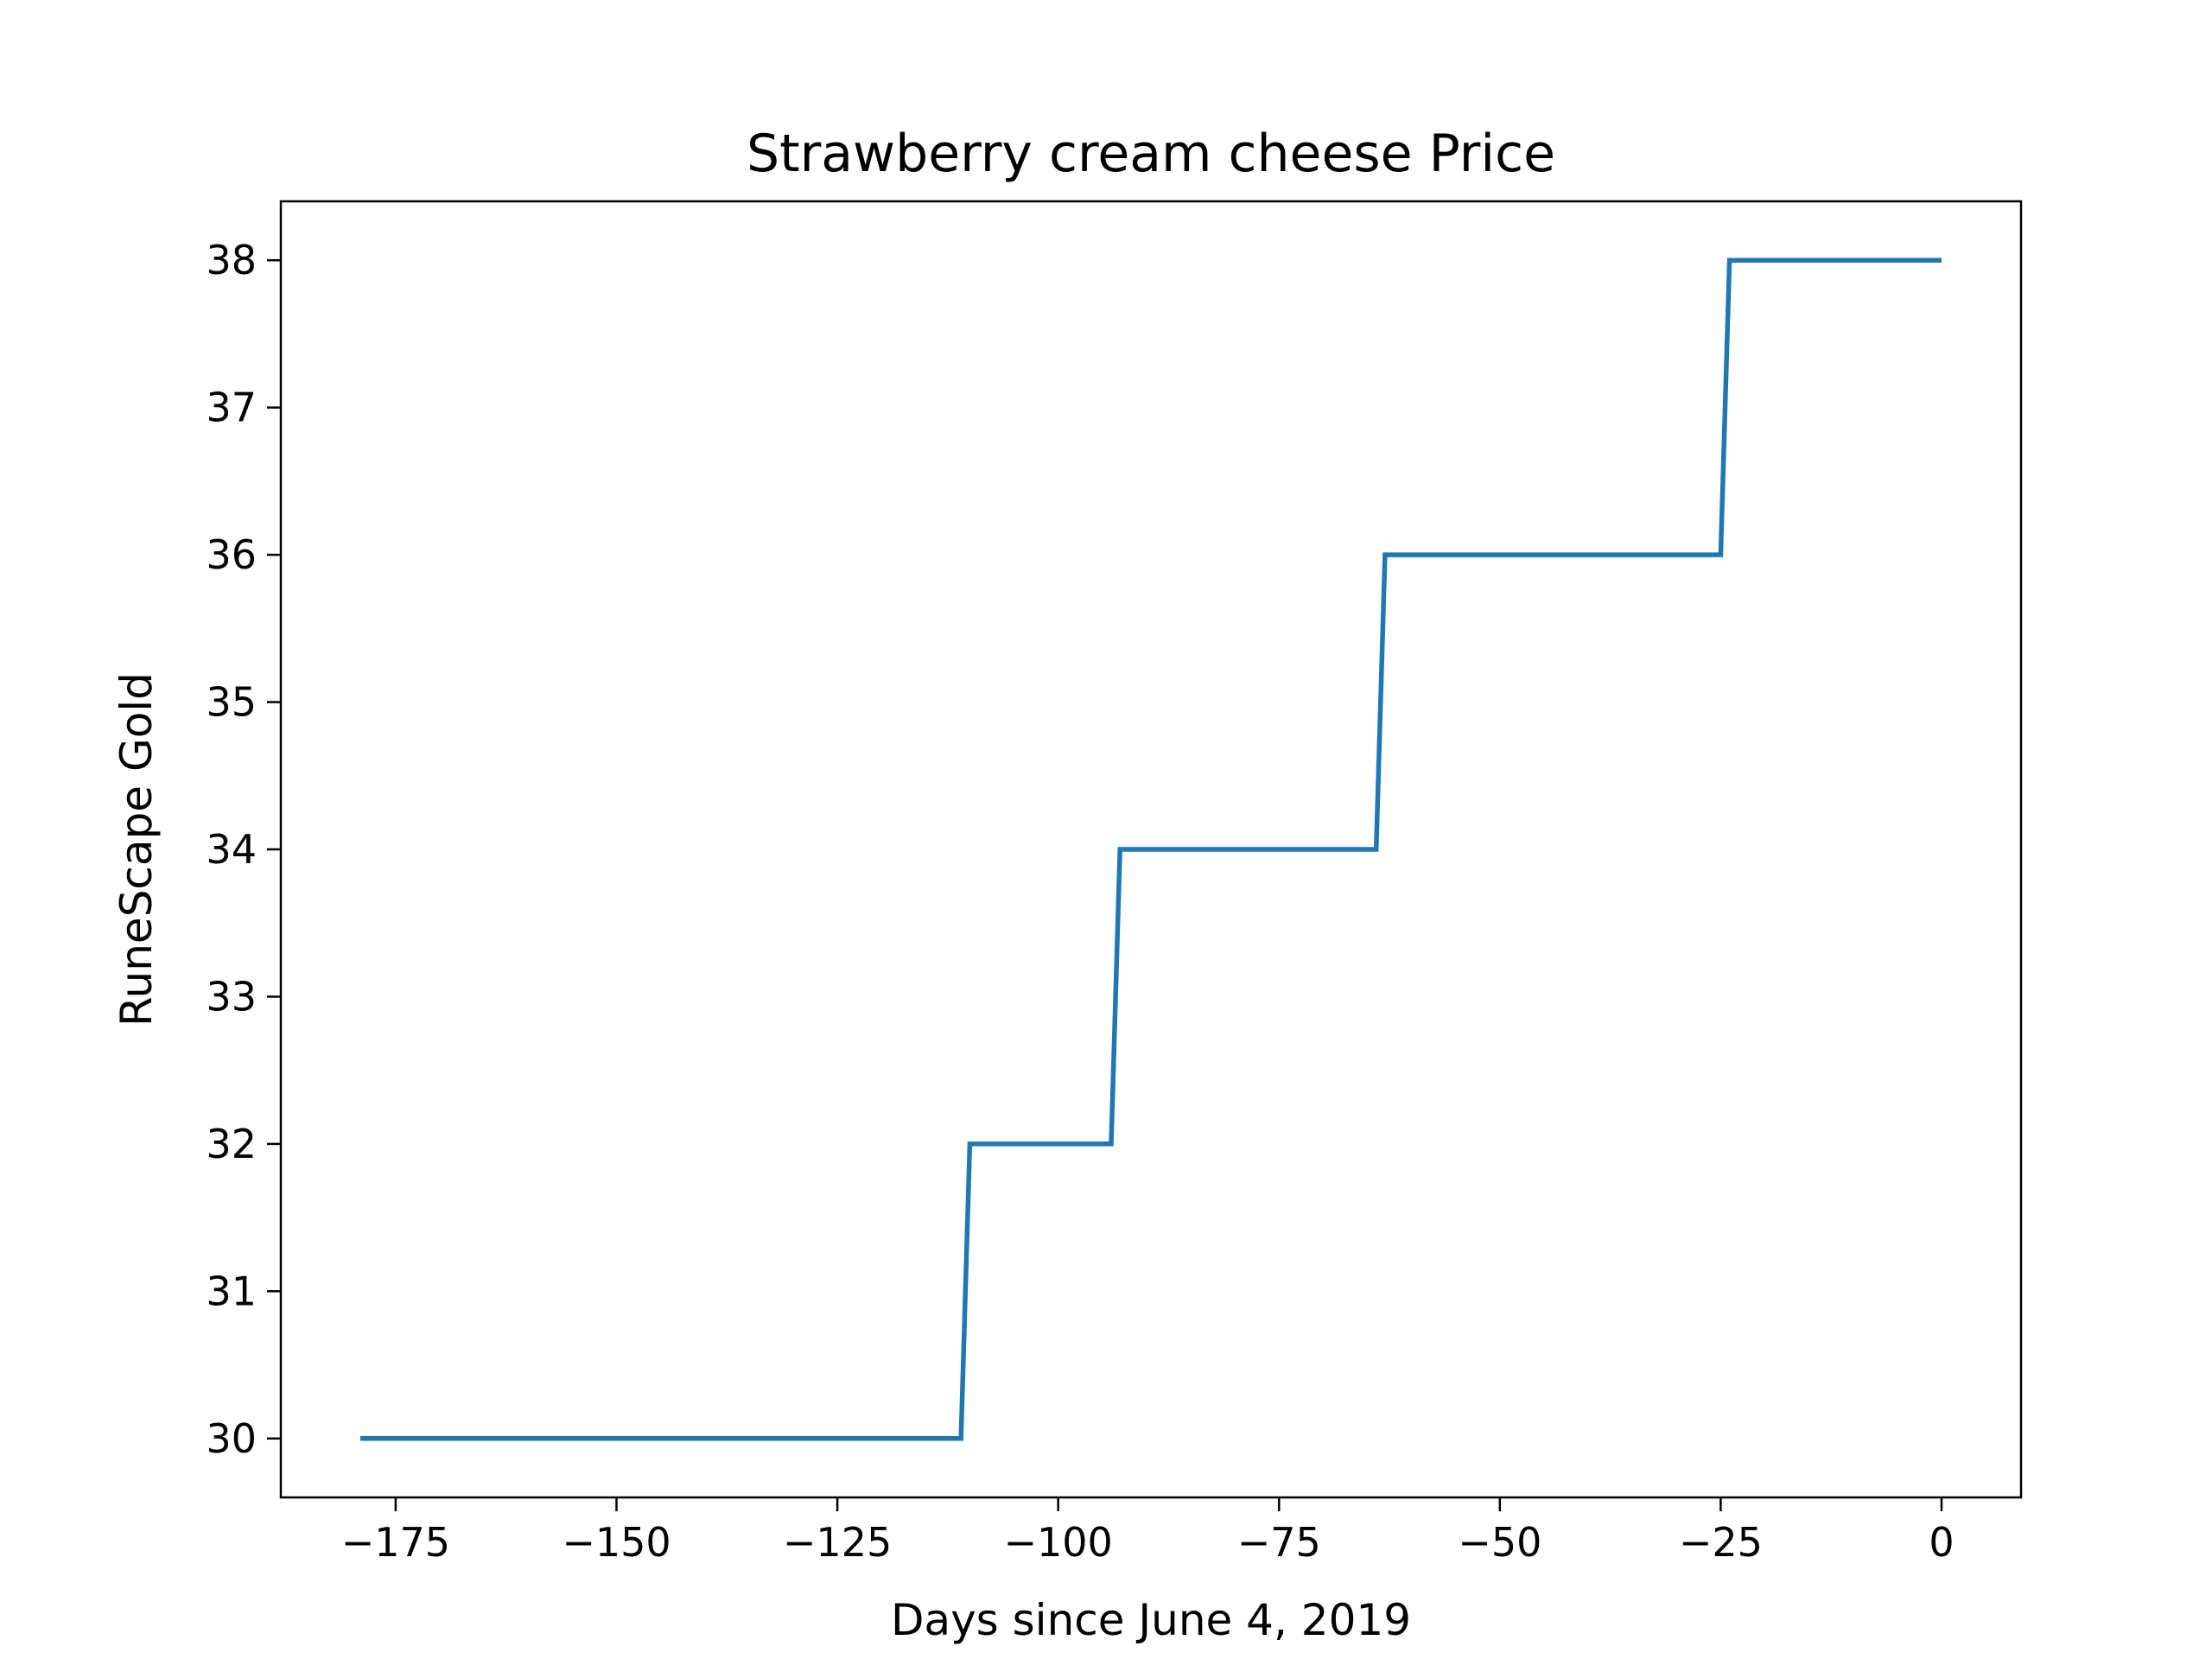  What do you see at coordinates (616, 1542) in the screenshot?
I see `x-tick-label: −150` at bounding box center [616, 1542].